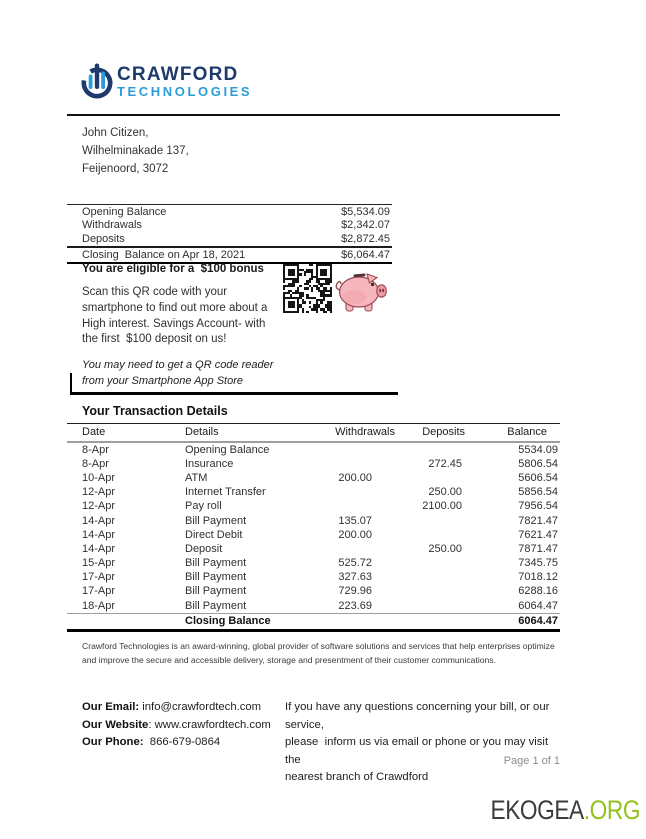  I want to click on column-header-balance: Balance, so click(527, 432).